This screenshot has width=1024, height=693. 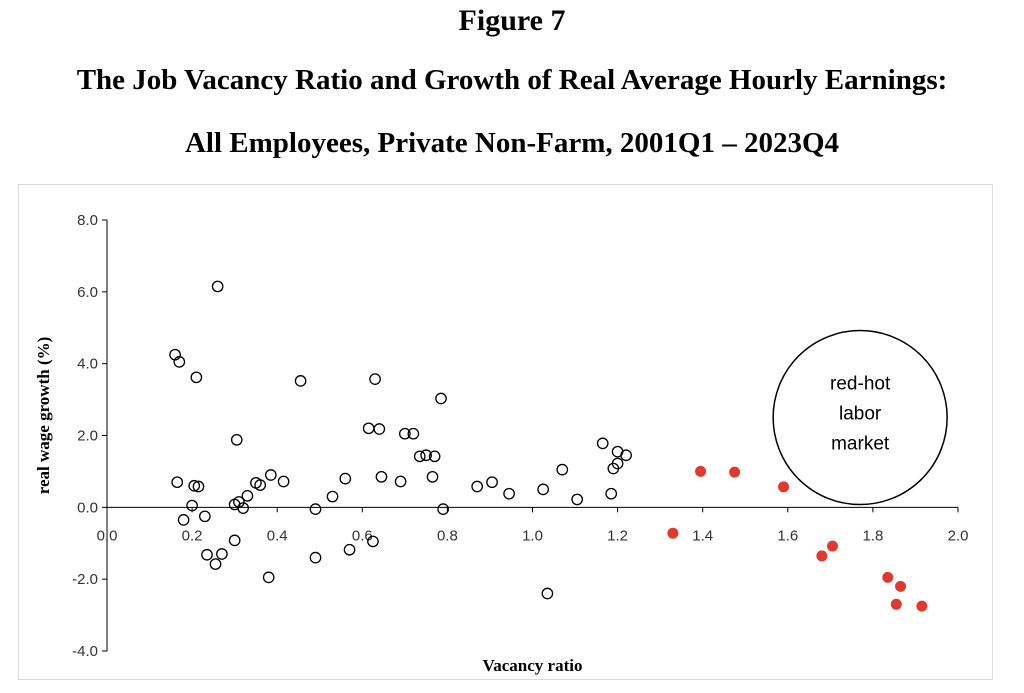 What do you see at coordinates (447, 535) in the screenshot?
I see `x-tick-label: 0.8` at bounding box center [447, 535].